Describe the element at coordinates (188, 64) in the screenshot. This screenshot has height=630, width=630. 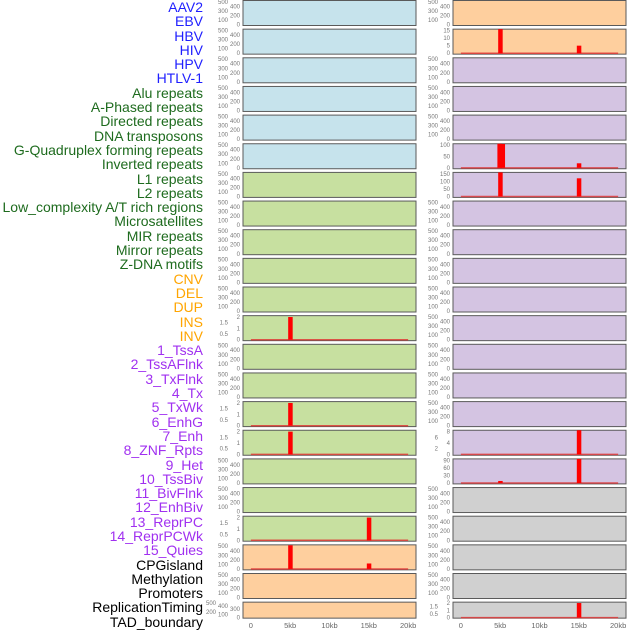
I see `track-label: HPV` at that location.